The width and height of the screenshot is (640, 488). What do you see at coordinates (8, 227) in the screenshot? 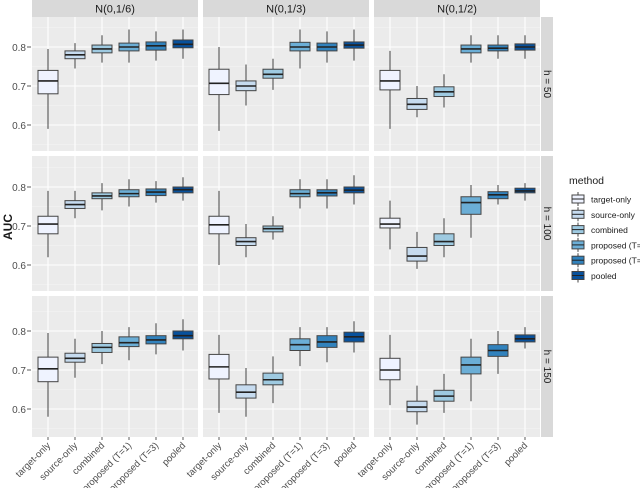
I see `y-axis-title: AUC` at bounding box center [8, 227].